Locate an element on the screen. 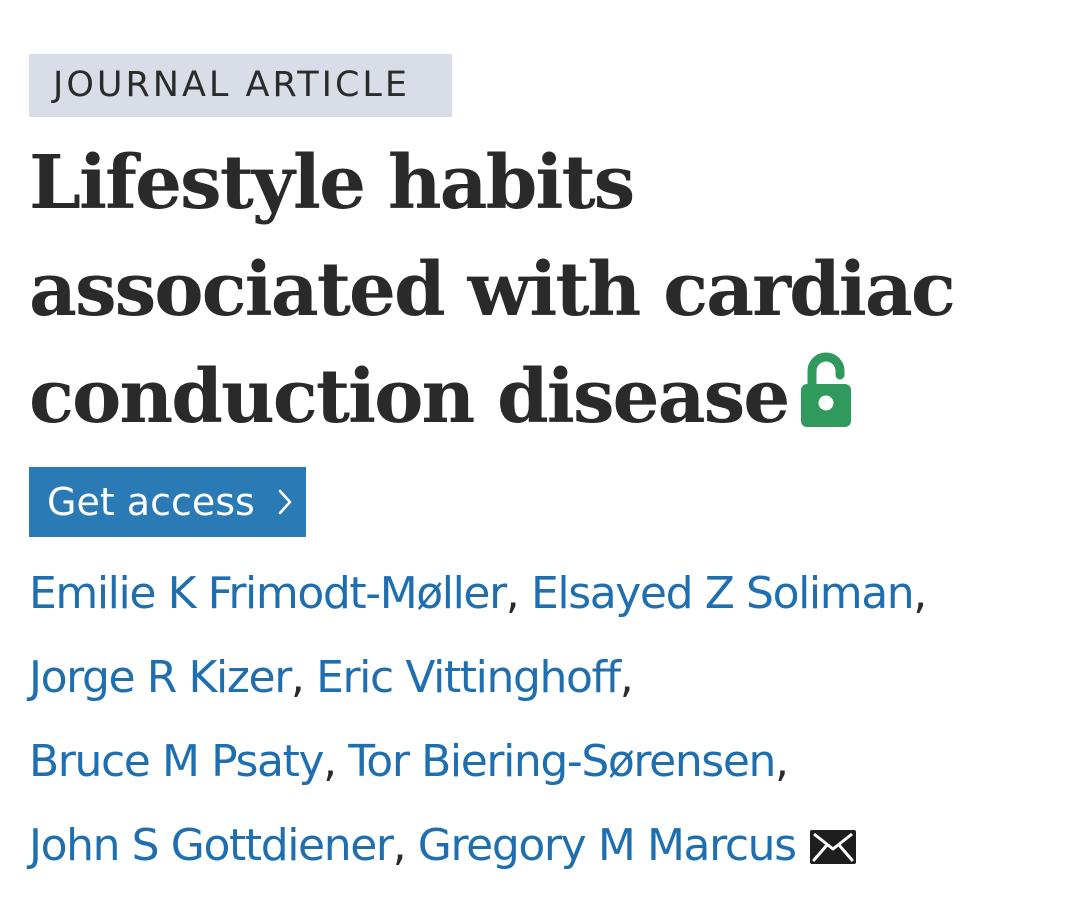 The width and height of the screenshot is (1080, 913). title-line-2: associated with cardiac is located at coordinates (492, 290).